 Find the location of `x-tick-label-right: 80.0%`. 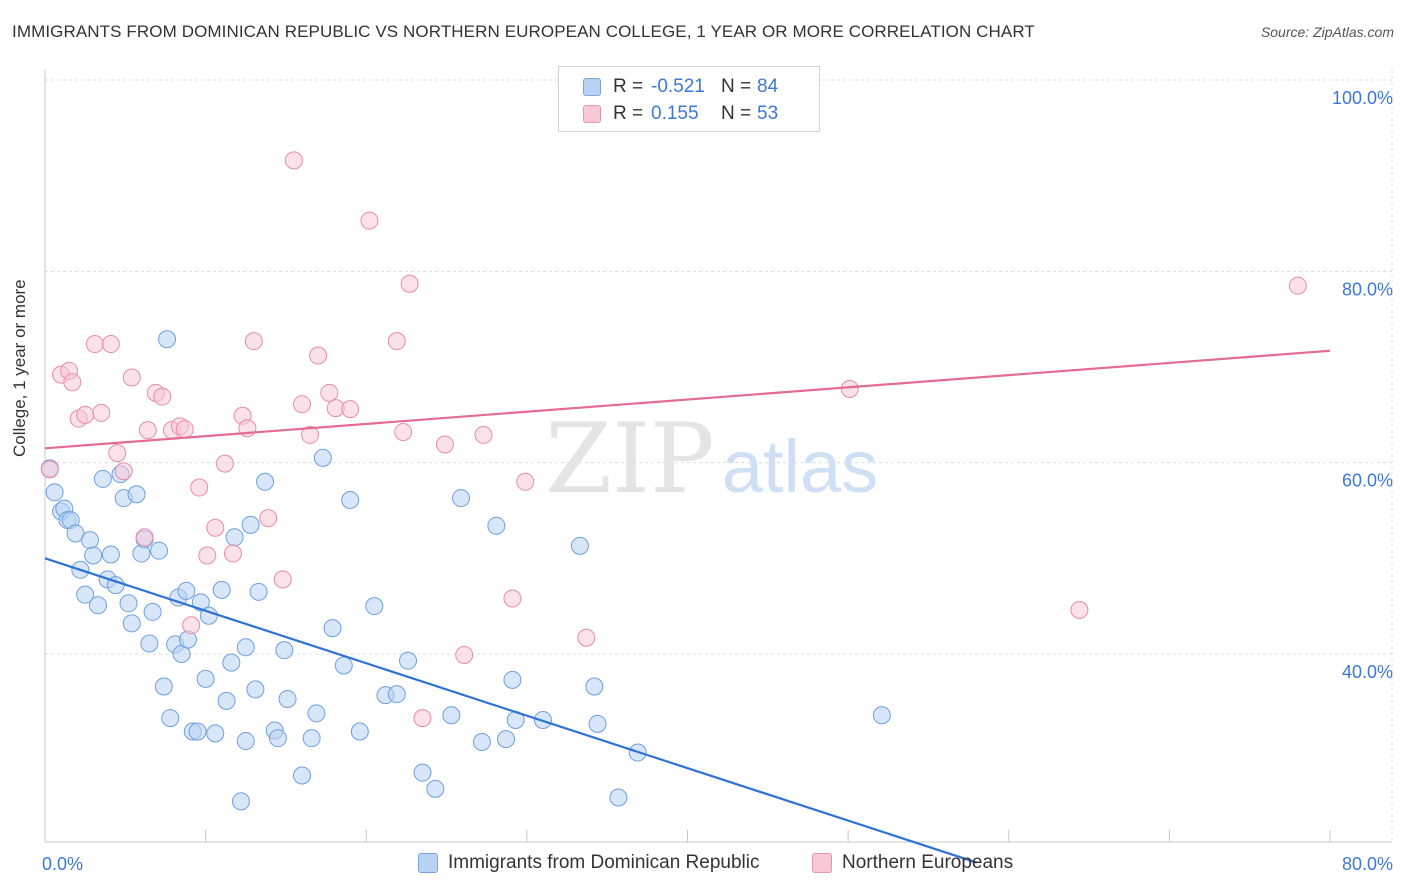

x-tick-label-right: 80.0% is located at coordinates (1367, 864).